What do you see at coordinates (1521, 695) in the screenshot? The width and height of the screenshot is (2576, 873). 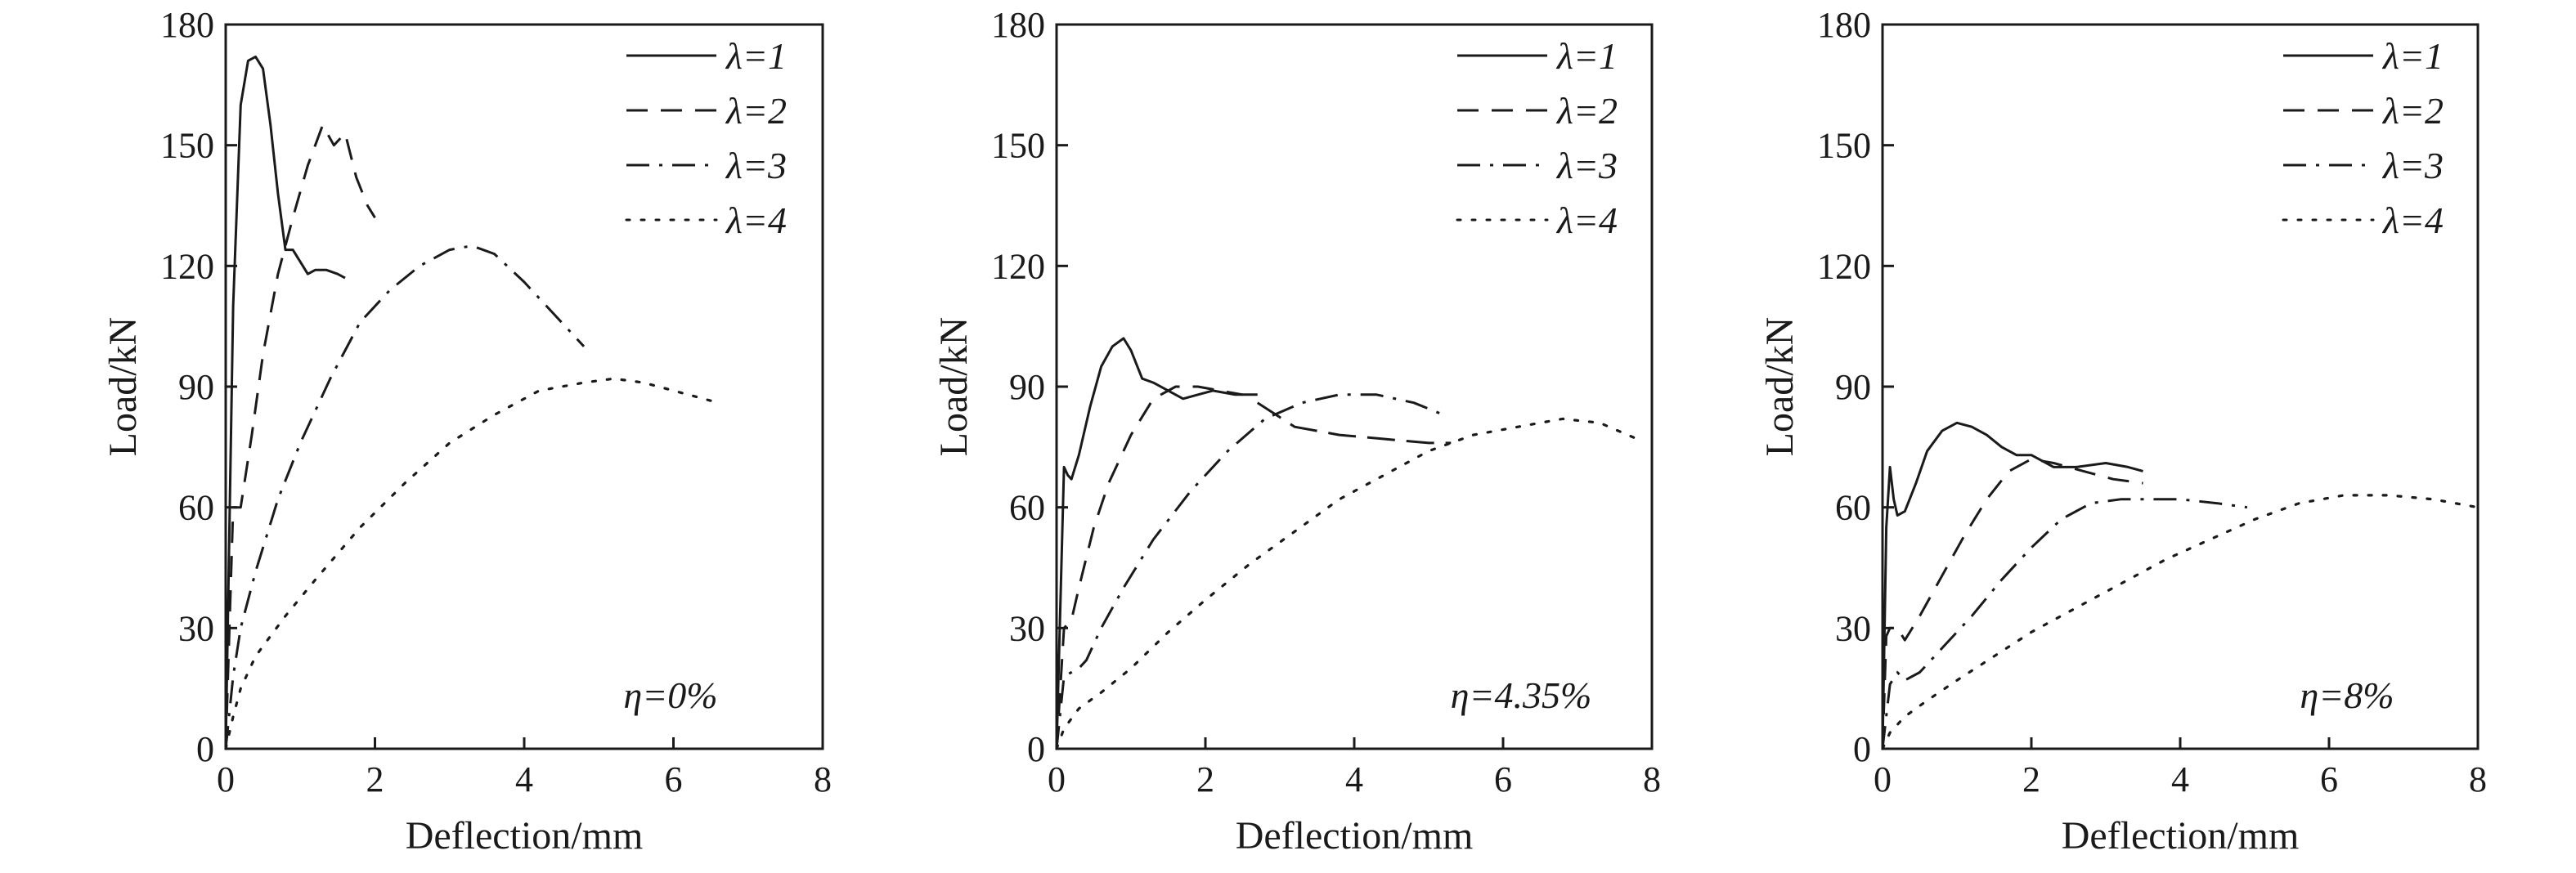 I see `panel-annotation: η=4.35%` at bounding box center [1521, 695].